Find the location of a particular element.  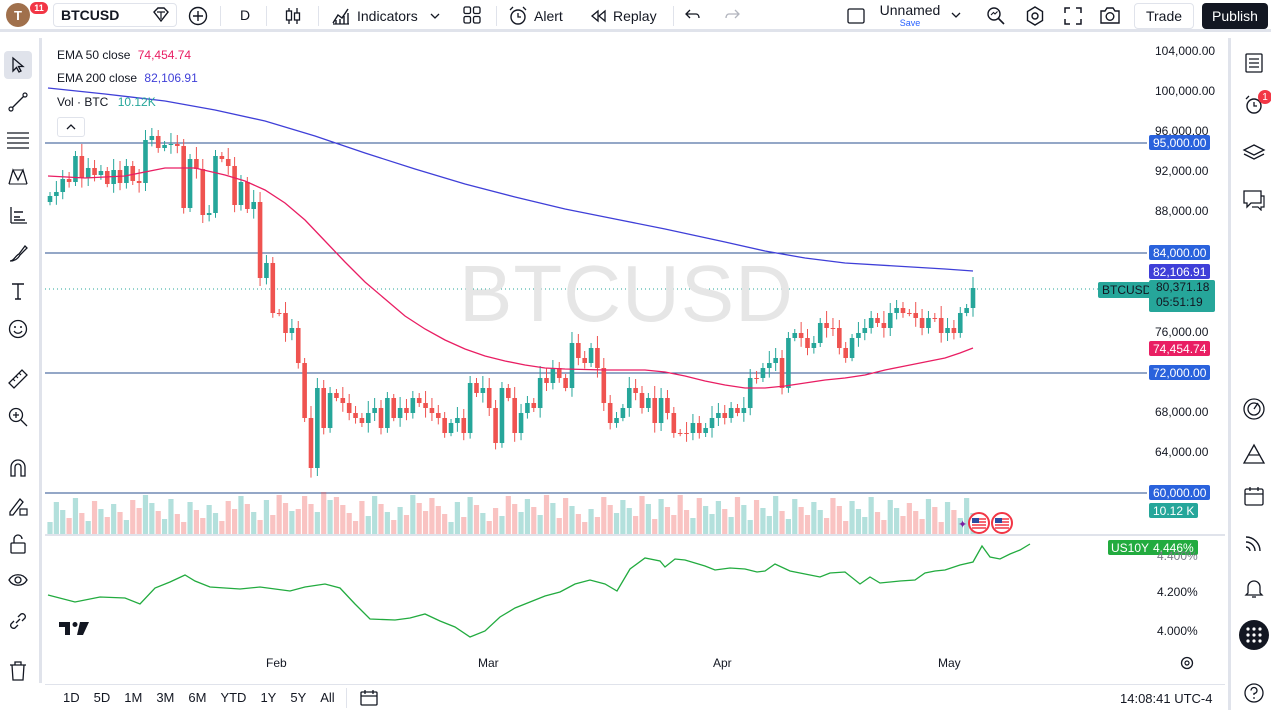

help-button is located at coordinates (1254, 693).